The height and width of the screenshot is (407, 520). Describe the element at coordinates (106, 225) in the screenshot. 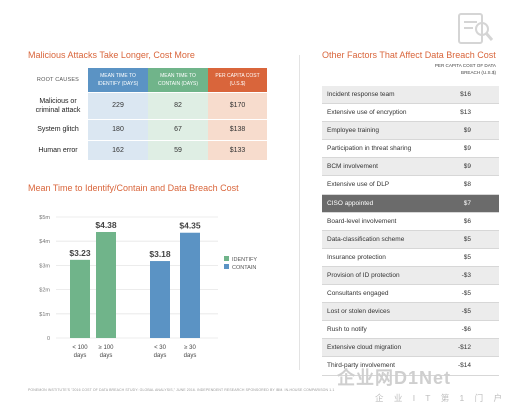

I see `bar-value-label: $4.38` at that location.